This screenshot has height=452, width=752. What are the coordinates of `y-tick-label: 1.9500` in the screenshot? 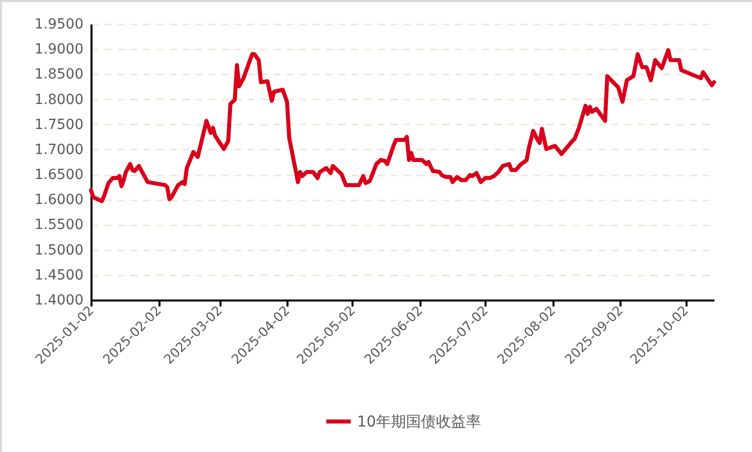 It's located at (59, 24).